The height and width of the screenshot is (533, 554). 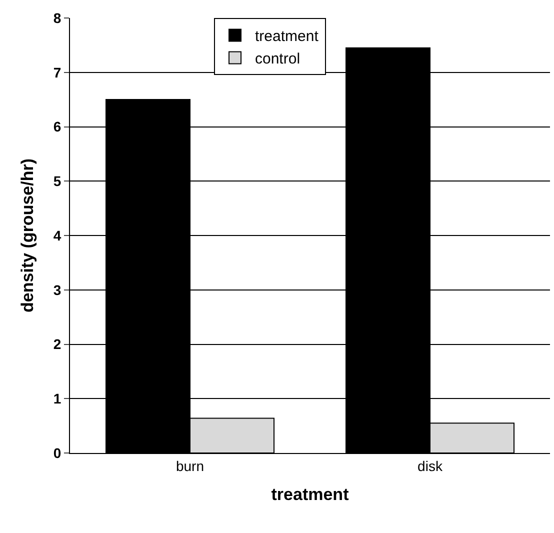 What do you see at coordinates (431, 466) in the screenshot?
I see `x-tick-label: disk` at bounding box center [431, 466].